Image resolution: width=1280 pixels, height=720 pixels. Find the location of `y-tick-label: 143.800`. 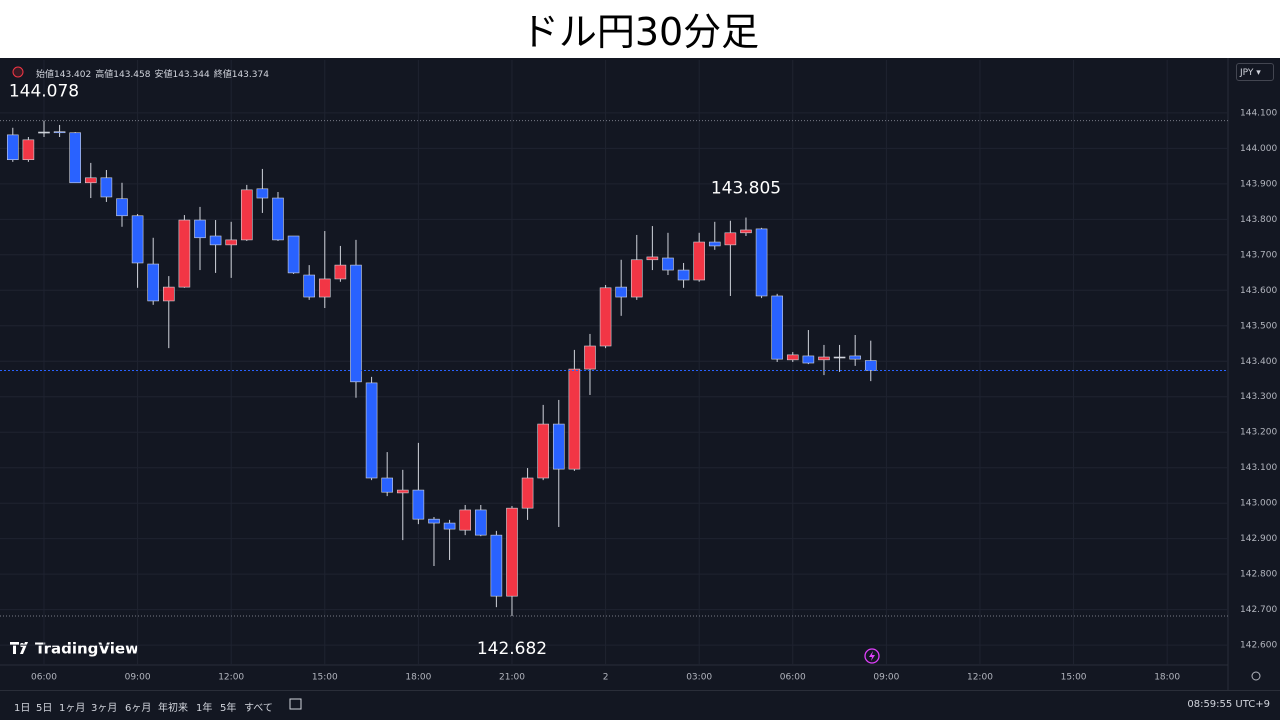

y-tick-label: 143.800 is located at coordinates (1258, 220).